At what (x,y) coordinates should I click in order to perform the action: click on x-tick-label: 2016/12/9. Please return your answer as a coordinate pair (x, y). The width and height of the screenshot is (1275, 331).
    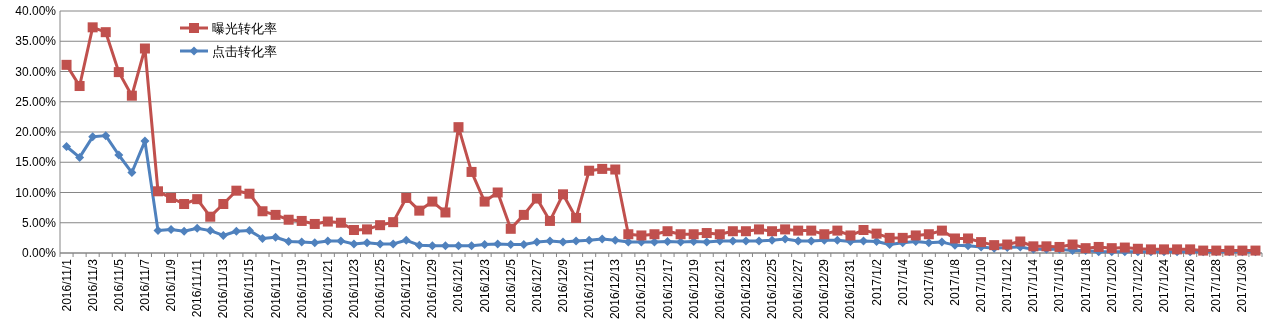
    Looking at the image, I should click on (563, 285).